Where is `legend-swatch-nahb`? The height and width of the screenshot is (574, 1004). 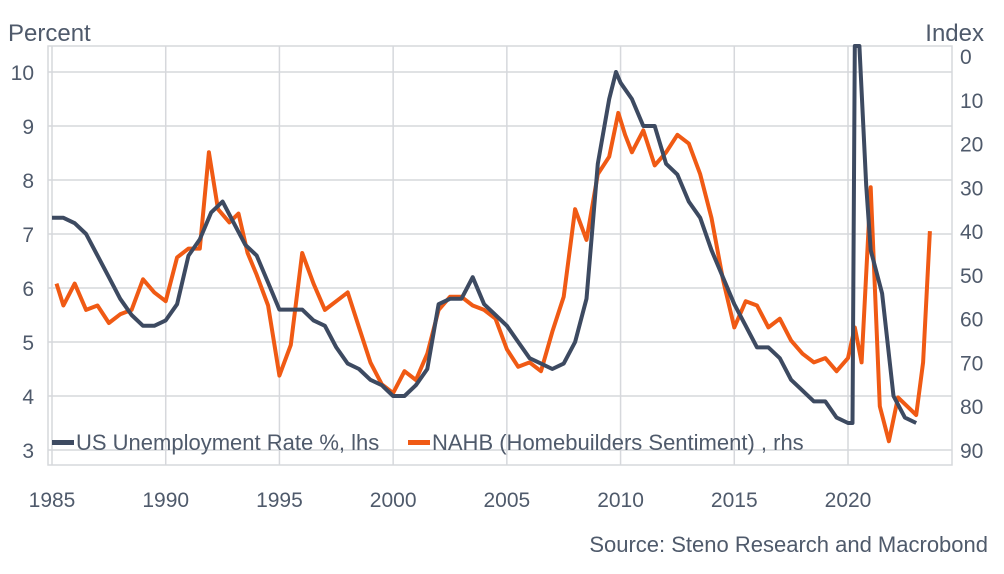
legend-swatch-nahb is located at coordinates (419, 442).